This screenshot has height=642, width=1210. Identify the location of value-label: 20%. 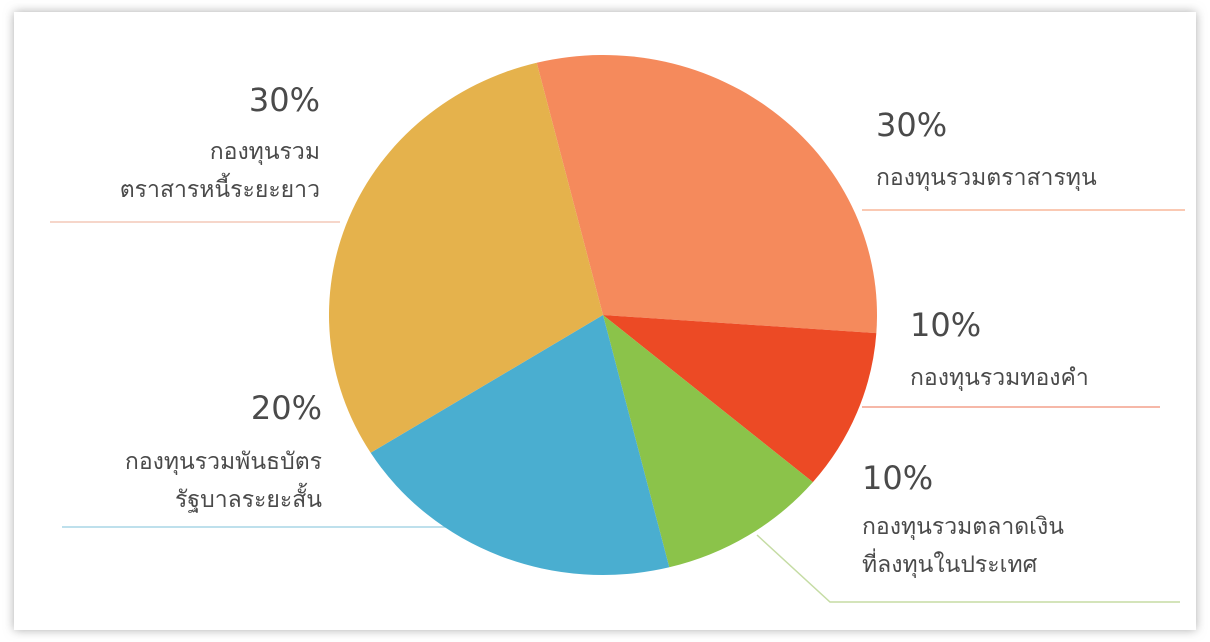
(286, 408).